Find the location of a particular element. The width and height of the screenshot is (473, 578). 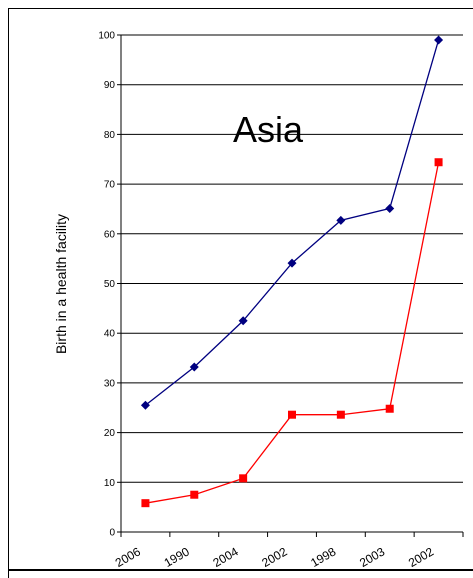

x-tick-label: 2004 is located at coordinates (226, 557).